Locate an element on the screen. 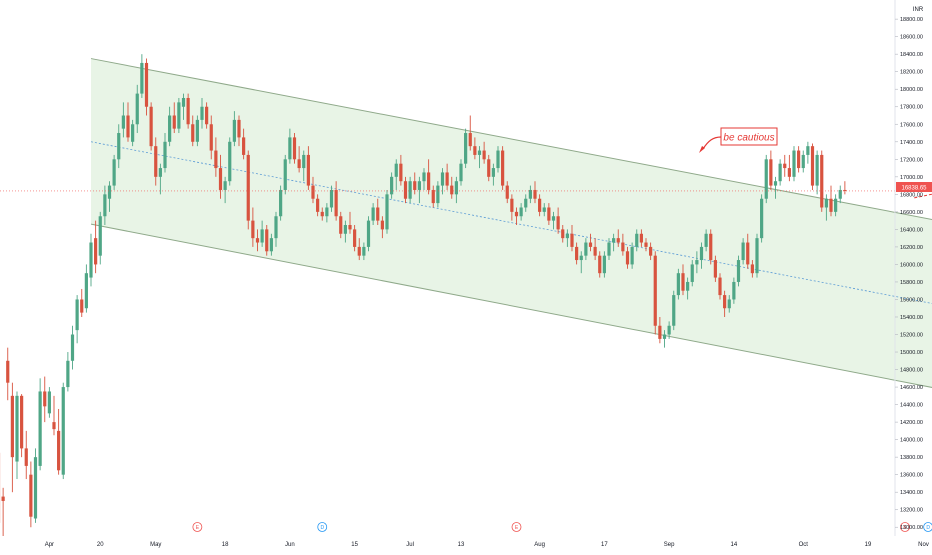 The image size is (932, 555). price-tick-label: 17000.00 is located at coordinates (911, 178).